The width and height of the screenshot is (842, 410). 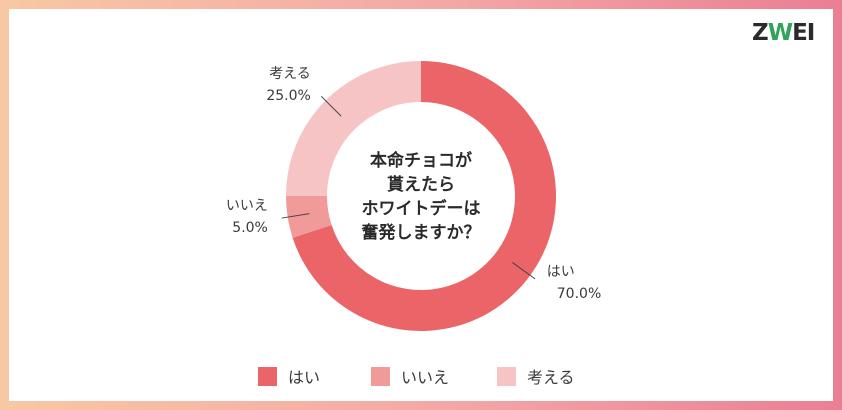 What do you see at coordinates (421, 232) in the screenshot?
I see `center-title-line-4: 奮発しますか？` at bounding box center [421, 232].